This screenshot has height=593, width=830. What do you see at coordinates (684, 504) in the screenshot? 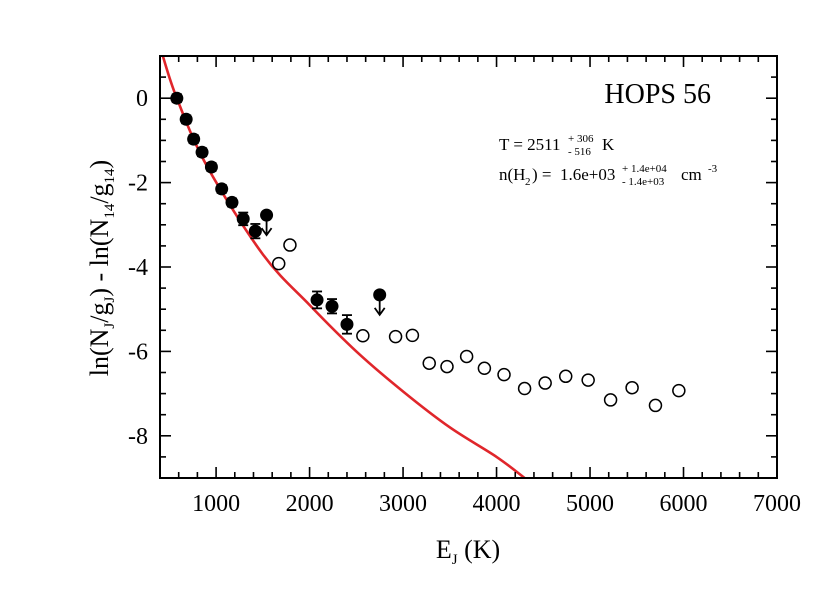
I see `x-tick-label: 6000` at bounding box center [684, 504].